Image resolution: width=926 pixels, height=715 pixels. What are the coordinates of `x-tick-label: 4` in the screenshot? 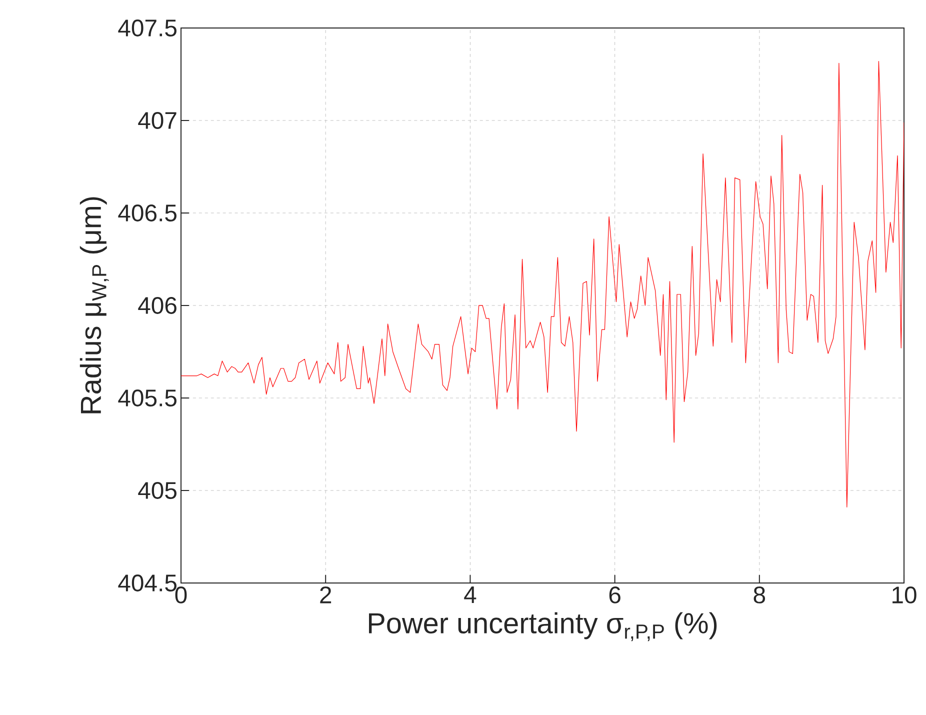 It's located at (470, 594).